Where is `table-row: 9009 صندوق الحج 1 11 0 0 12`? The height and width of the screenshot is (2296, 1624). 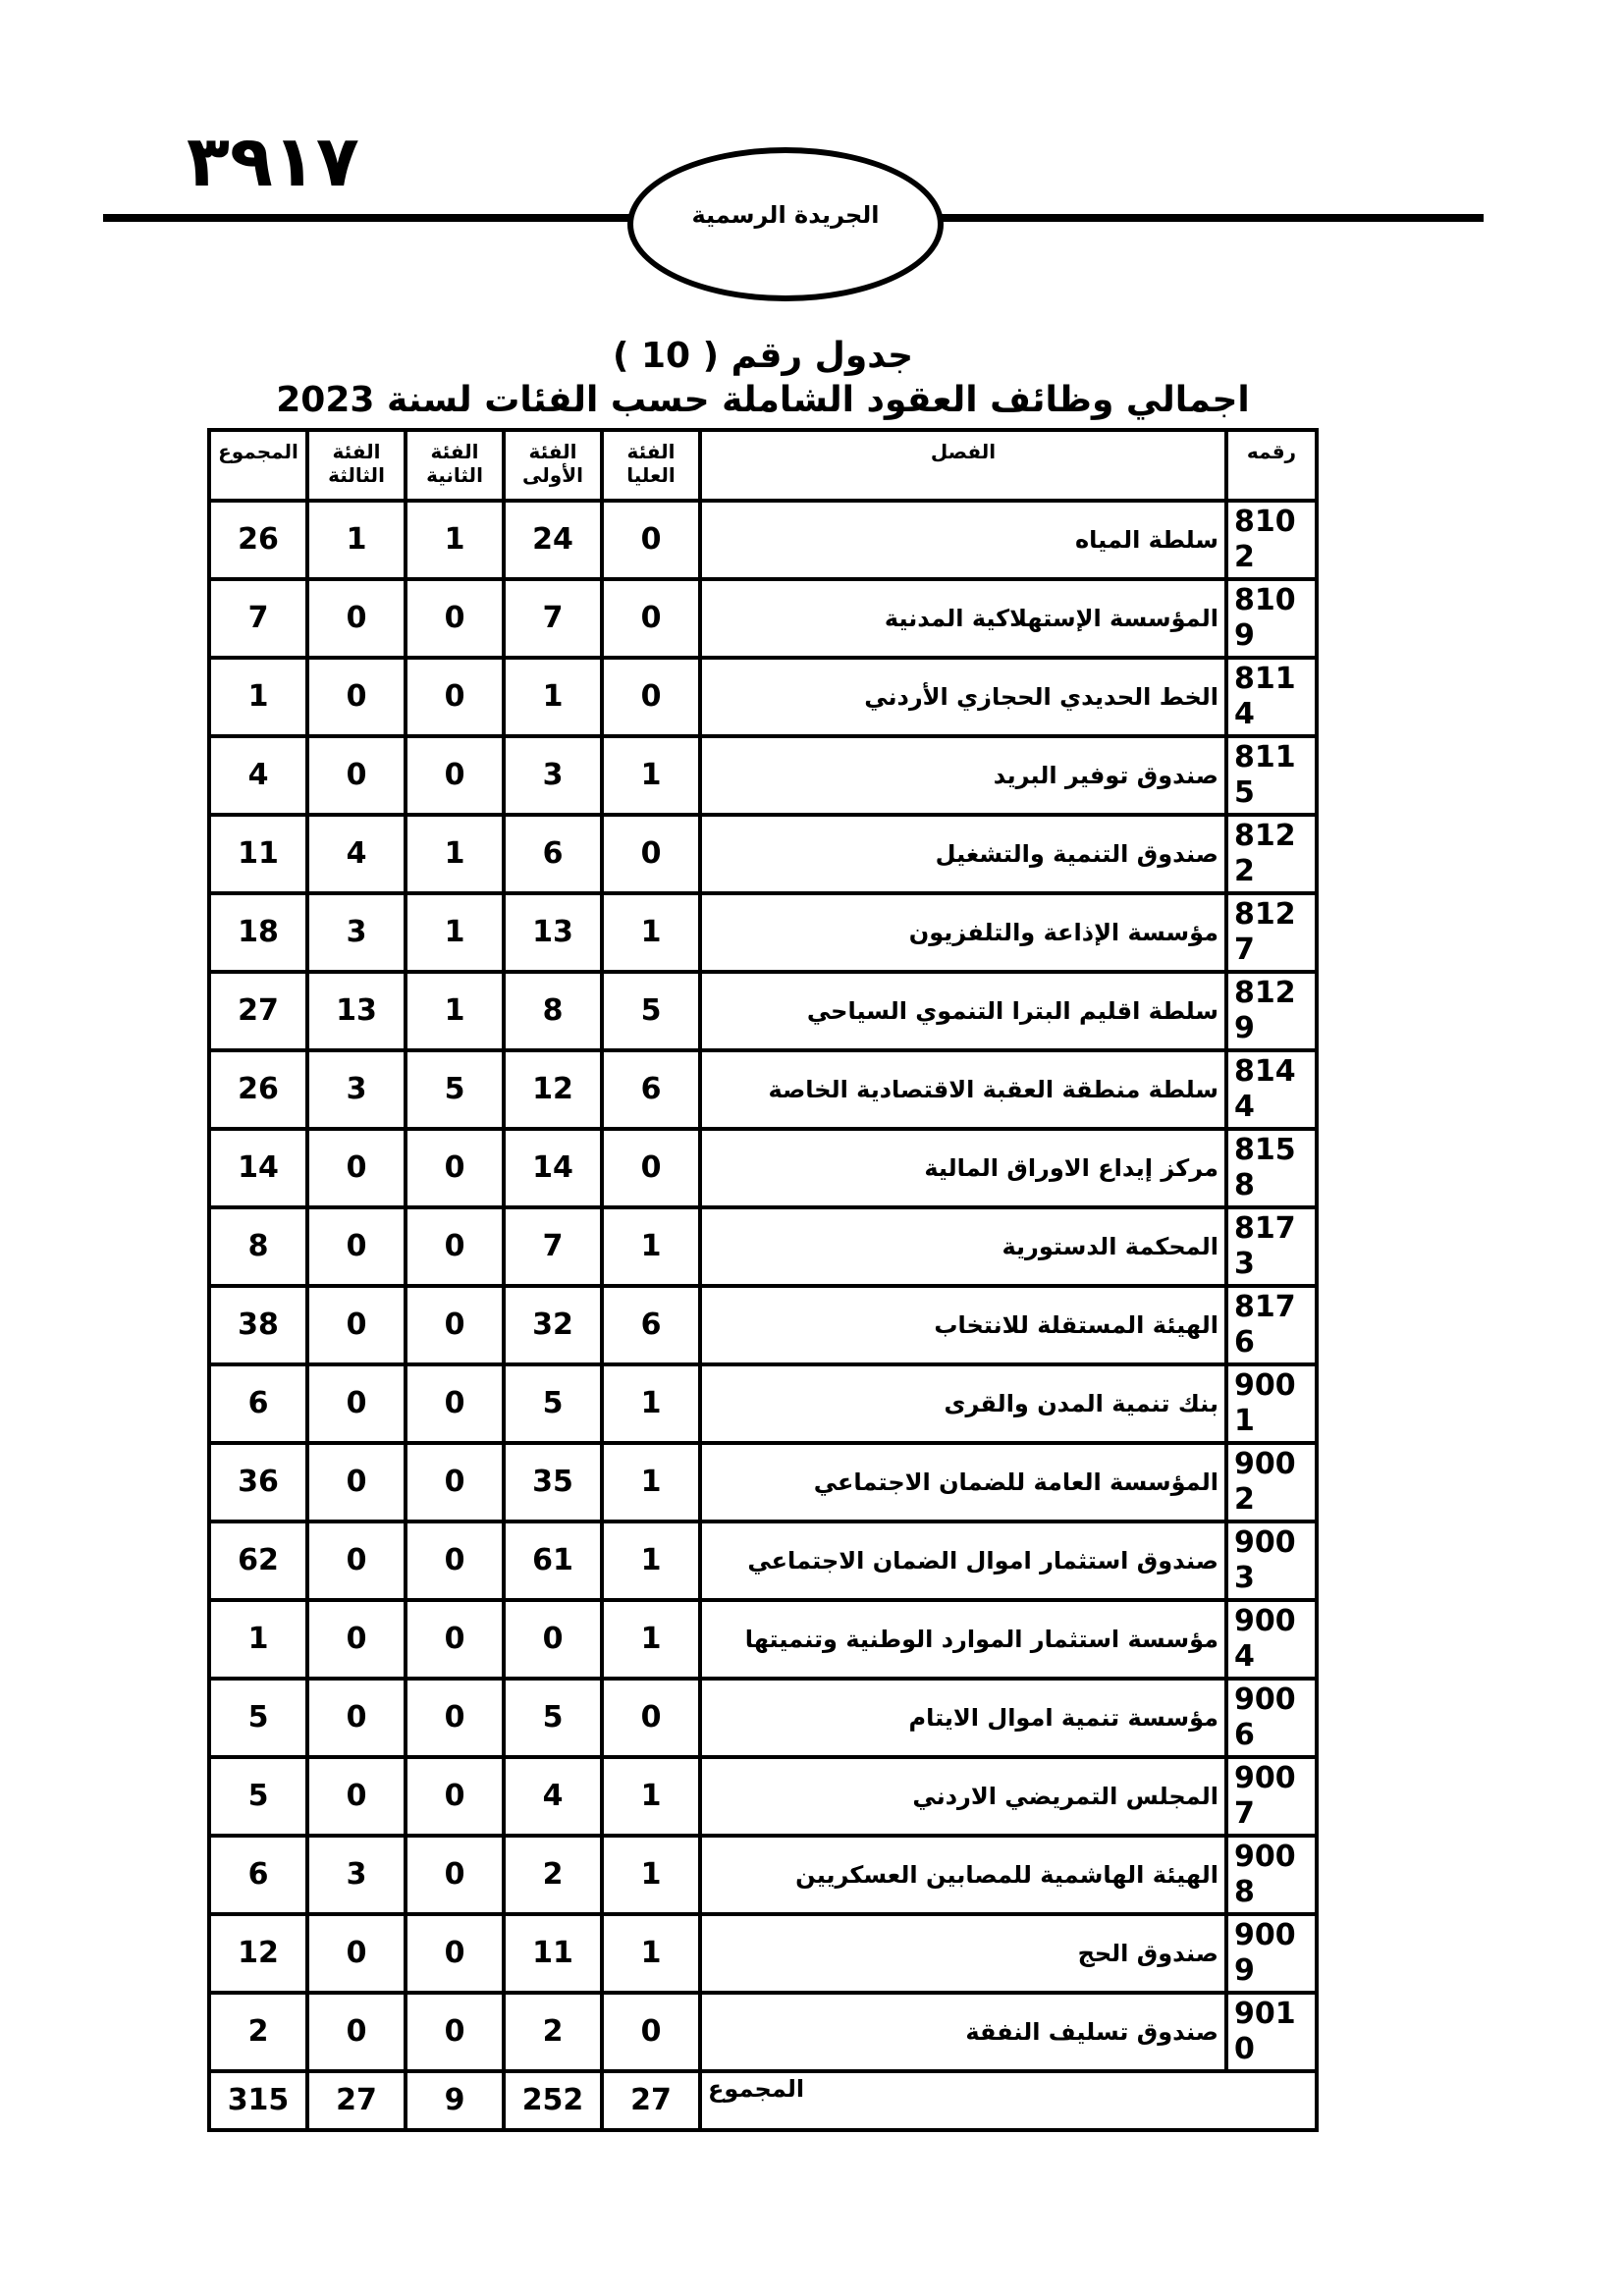
table-row: 9009 صندوق الحج 1 11 0 0 12 is located at coordinates (763, 1953).